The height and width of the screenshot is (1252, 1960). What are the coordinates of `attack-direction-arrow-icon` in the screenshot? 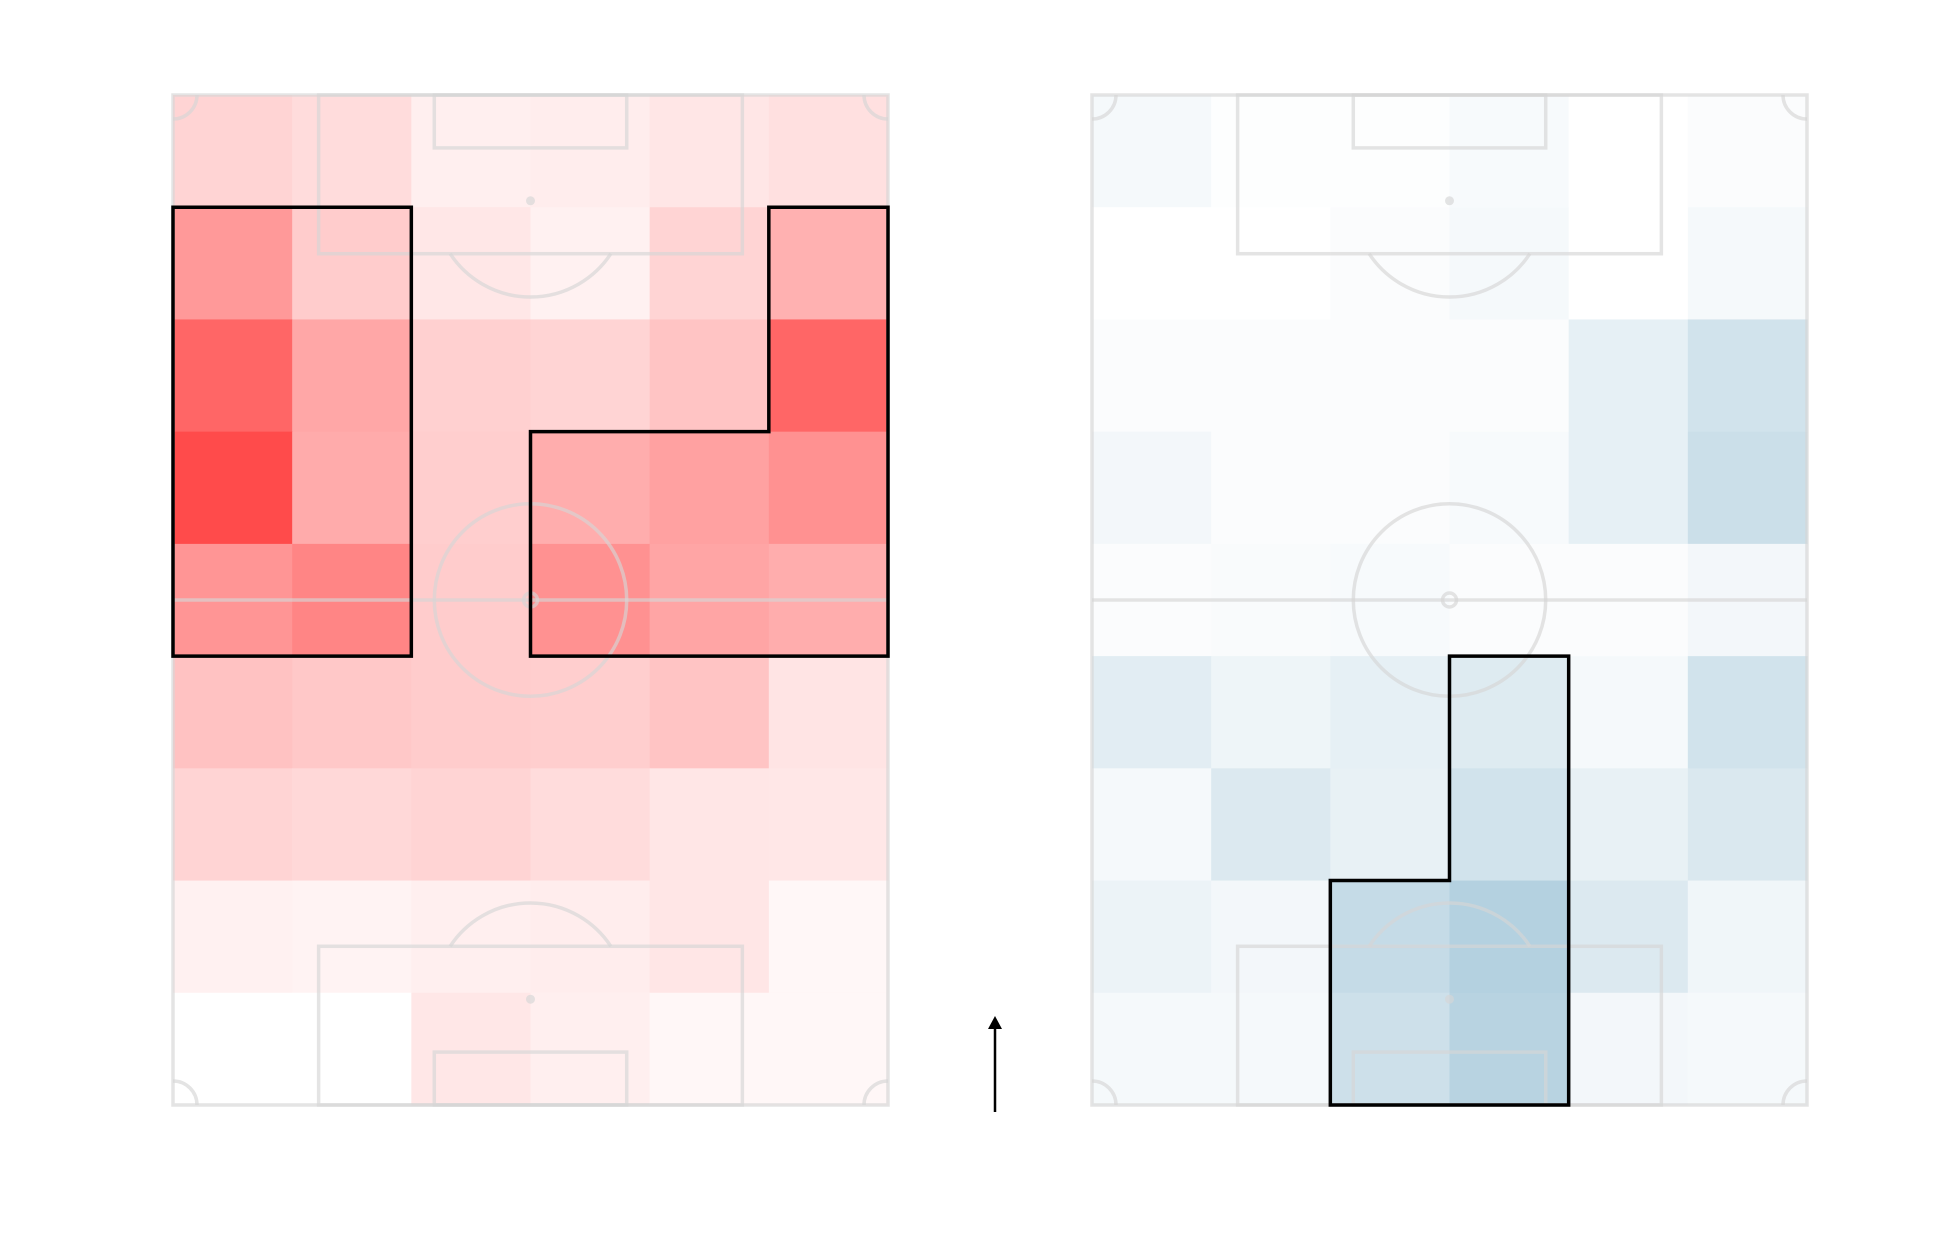 It's located at (995, 1064).